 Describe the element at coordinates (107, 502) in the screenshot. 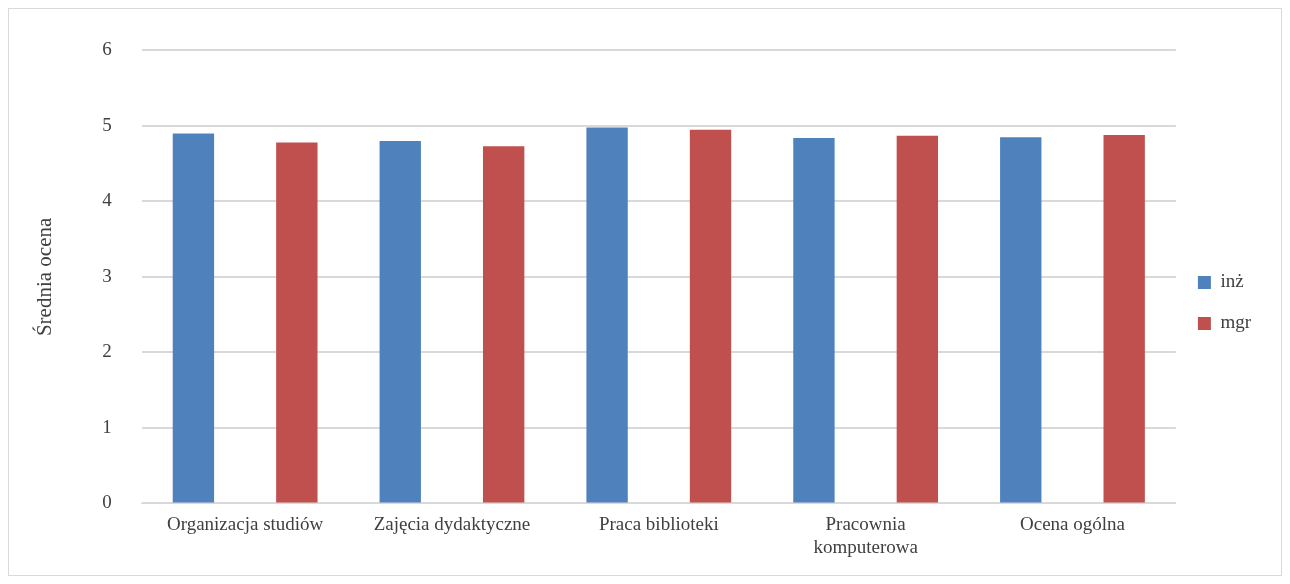

I see `y-tick-label: 0` at that location.